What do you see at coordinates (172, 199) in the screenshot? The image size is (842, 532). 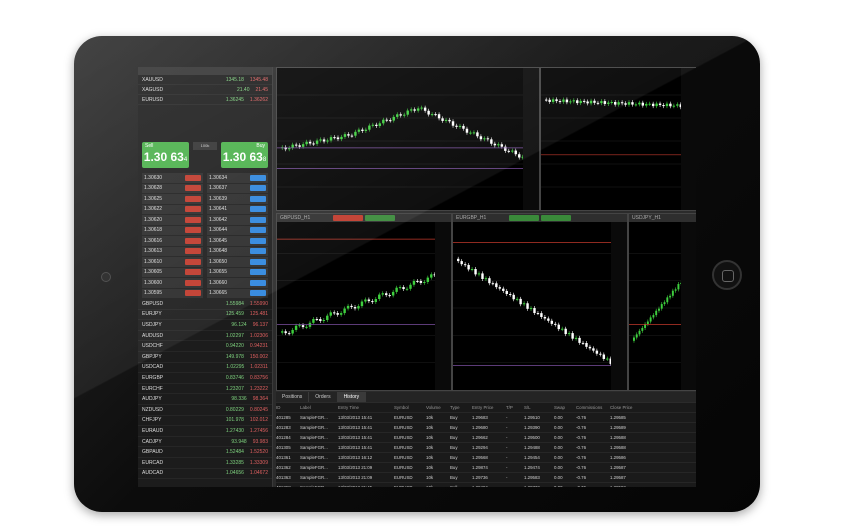 I see `ladder-sell-cell: 1.30625` at bounding box center [172, 199].